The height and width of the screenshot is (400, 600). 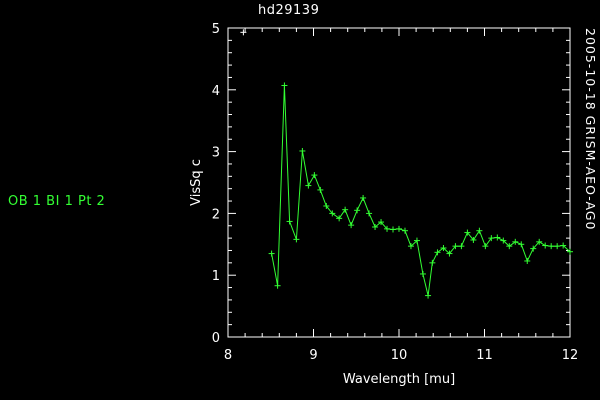 What do you see at coordinates (570, 355) in the screenshot?
I see `x-tick-label: 12` at bounding box center [570, 355].